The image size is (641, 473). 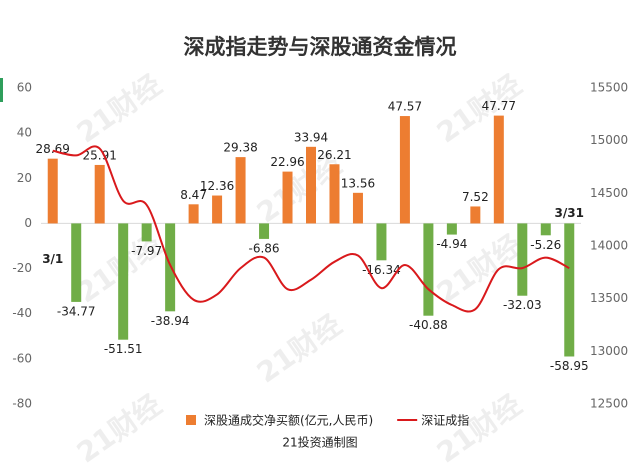 I want to click on y-tick-label: 60, so click(x=24, y=88).